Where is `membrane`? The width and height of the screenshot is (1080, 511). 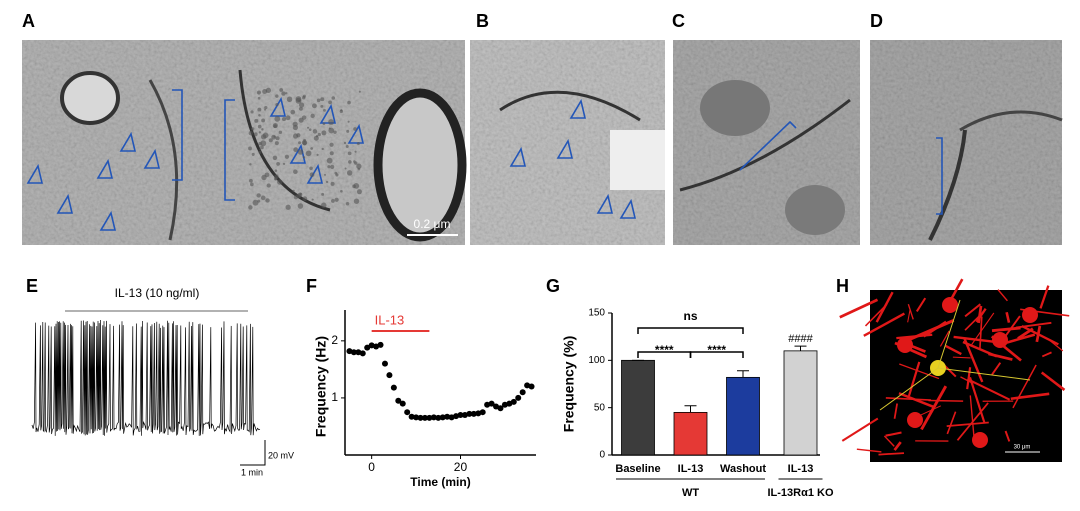
membrane is located at coordinates (163, 160).